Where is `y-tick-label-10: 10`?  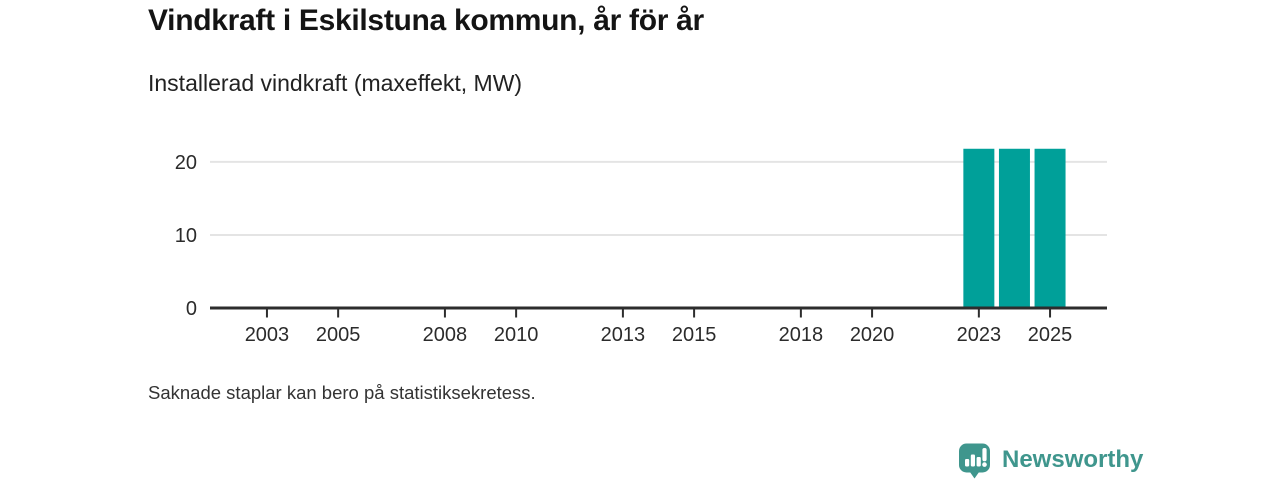
y-tick-label-10: 10 is located at coordinates (186, 236).